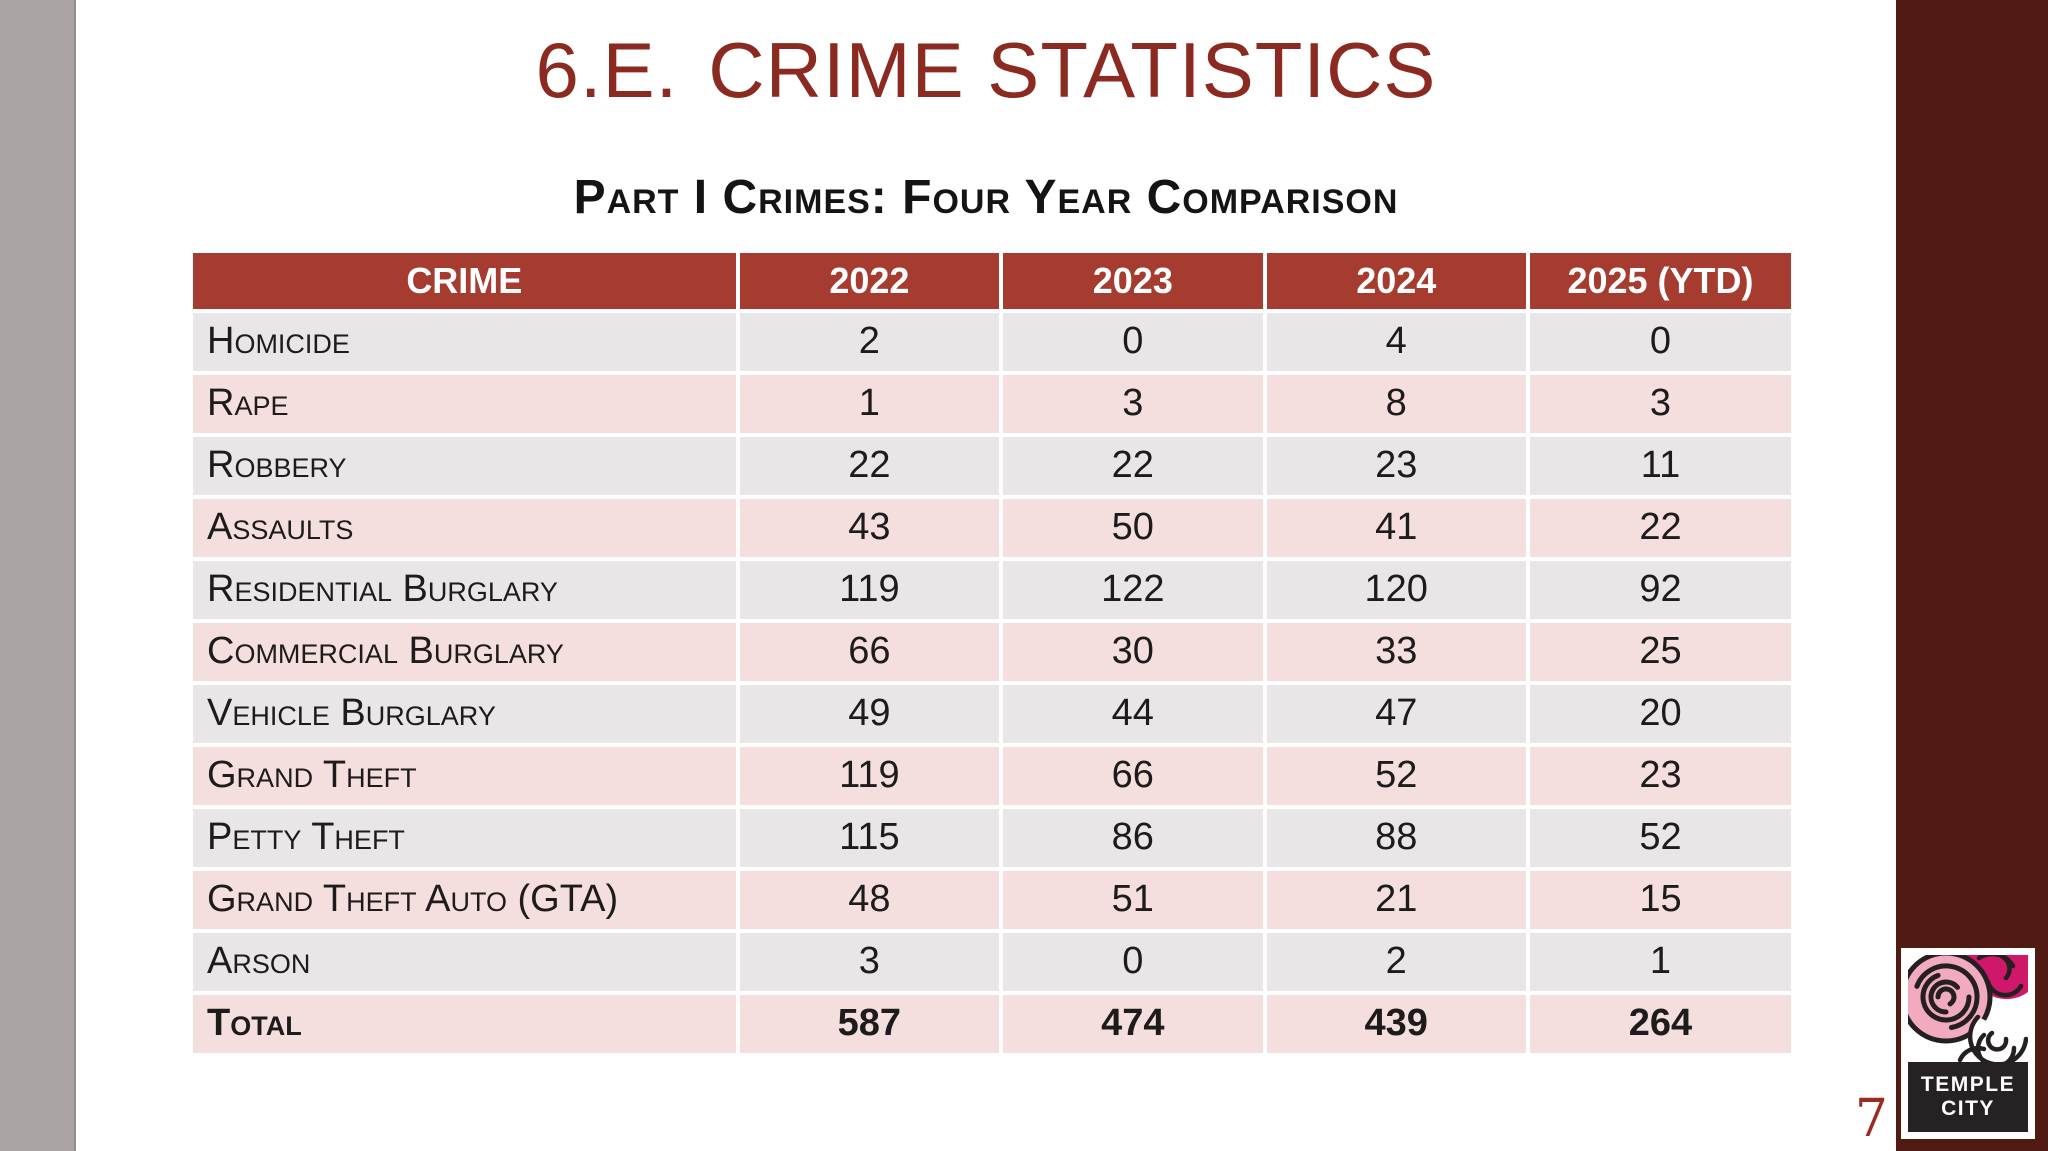 Image resolution: width=2048 pixels, height=1151 pixels. I want to click on crime-label: Assaults, so click(464, 527).